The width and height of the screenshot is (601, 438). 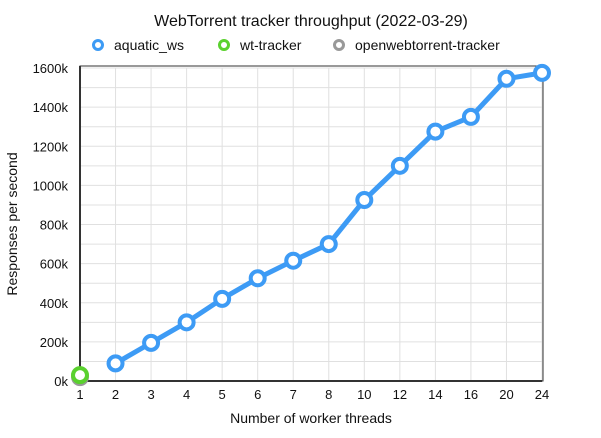 What do you see at coordinates (54, 225) in the screenshot?
I see `y-tick-label: 800k` at bounding box center [54, 225].